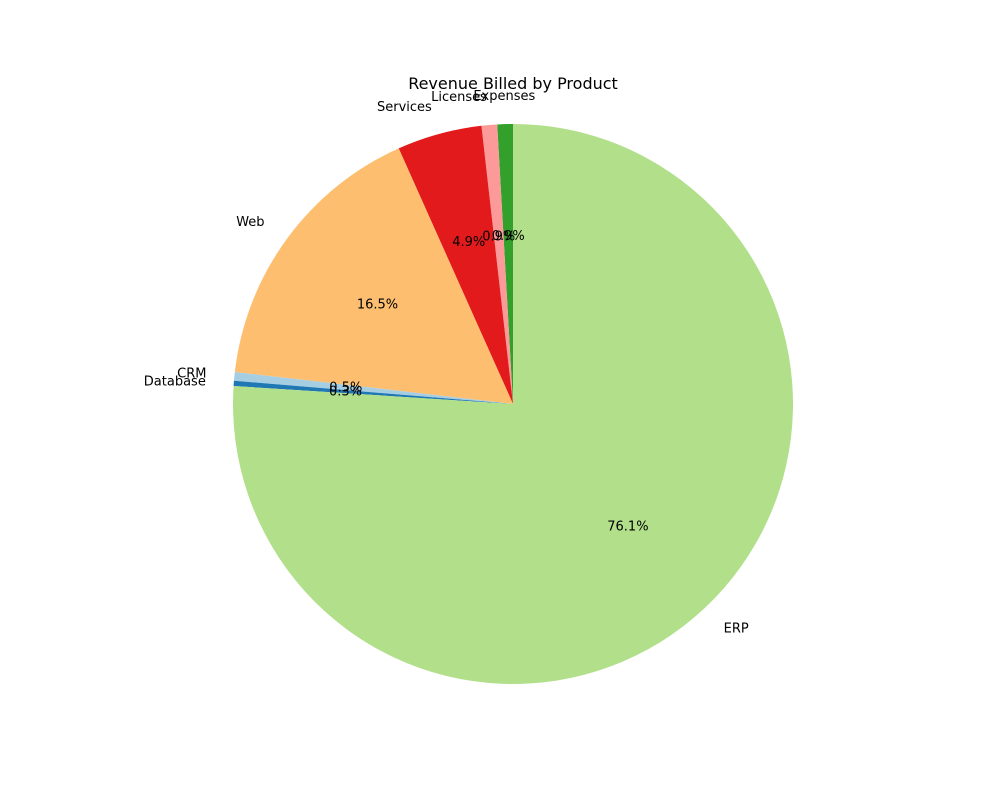 Image resolution: width=1000 pixels, height=800 pixels. I want to click on slice-label-services: Services, so click(404, 107).